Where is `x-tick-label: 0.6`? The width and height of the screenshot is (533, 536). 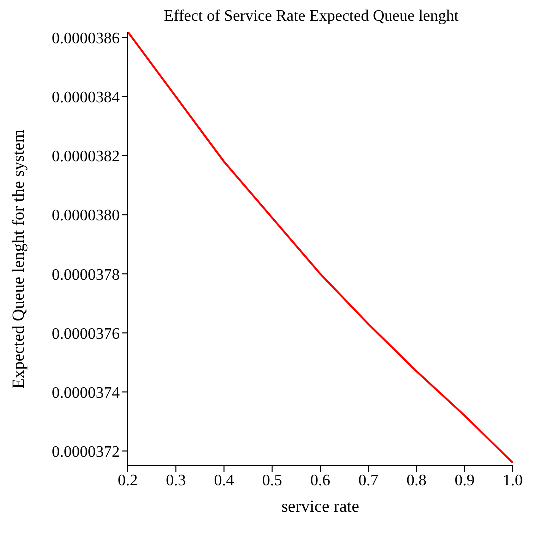
x-tick-label: 0.6 is located at coordinates (320, 481).